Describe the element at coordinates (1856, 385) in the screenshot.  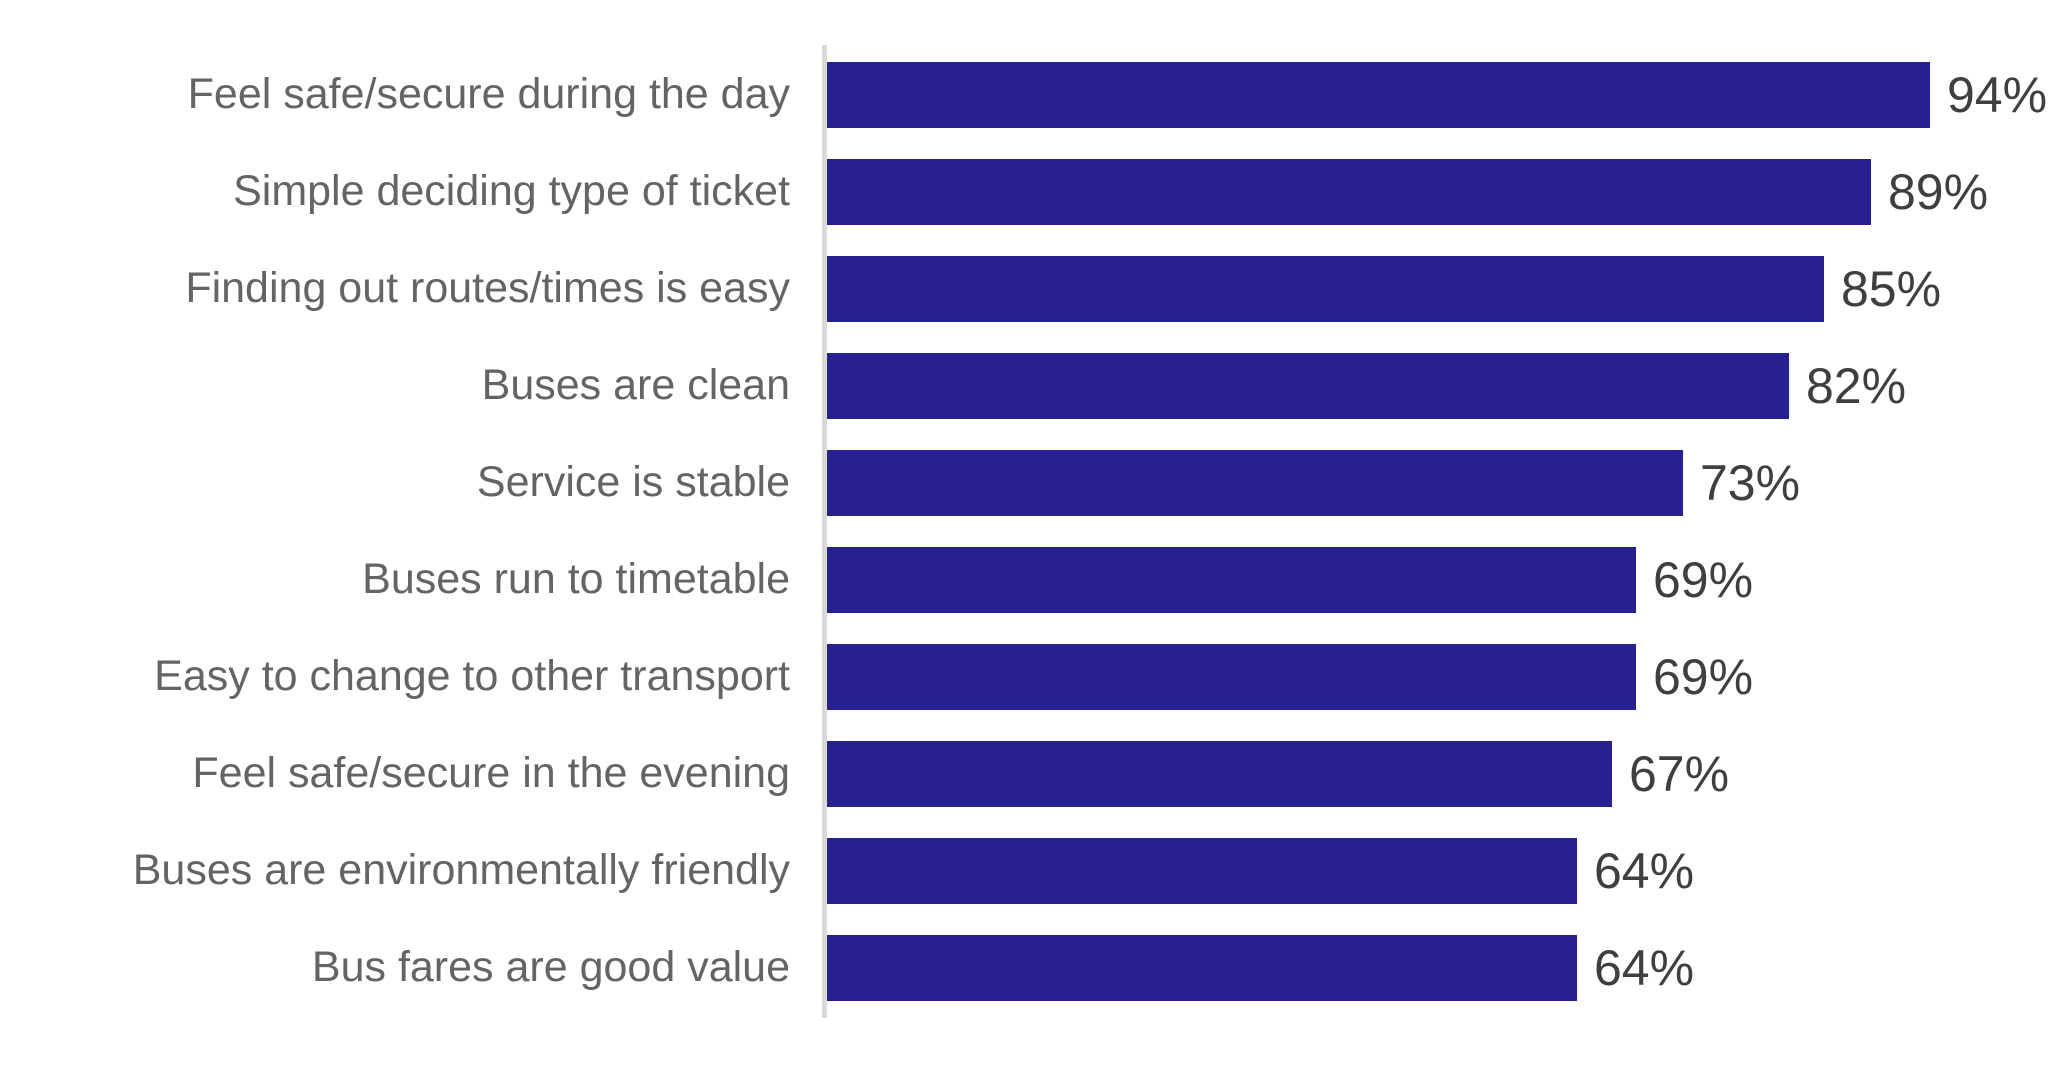
I see `value-label: 82%` at that location.